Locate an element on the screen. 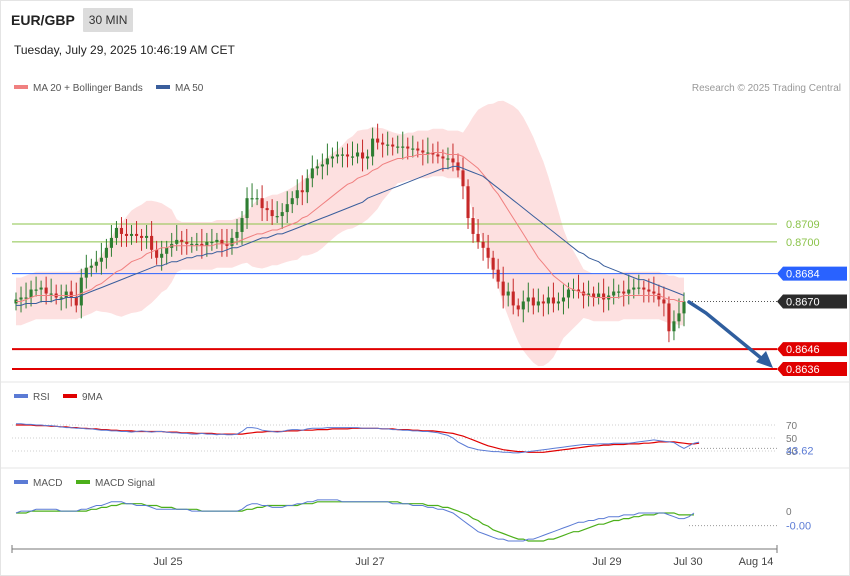 The width and height of the screenshot is (850, 576). level-tag-0.8684 is located at coordinates (812, 273).